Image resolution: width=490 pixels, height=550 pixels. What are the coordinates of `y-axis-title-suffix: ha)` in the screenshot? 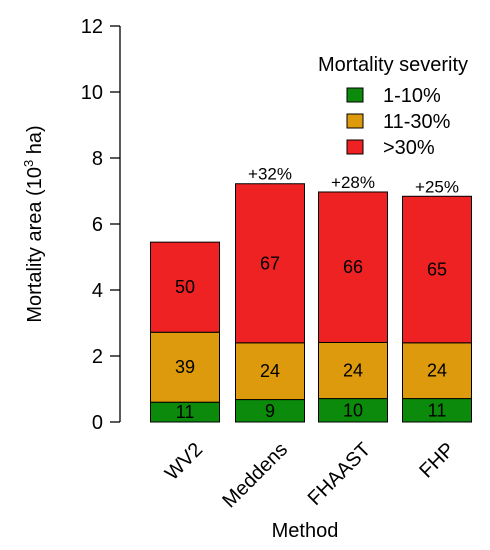 It's located at (35, 142).